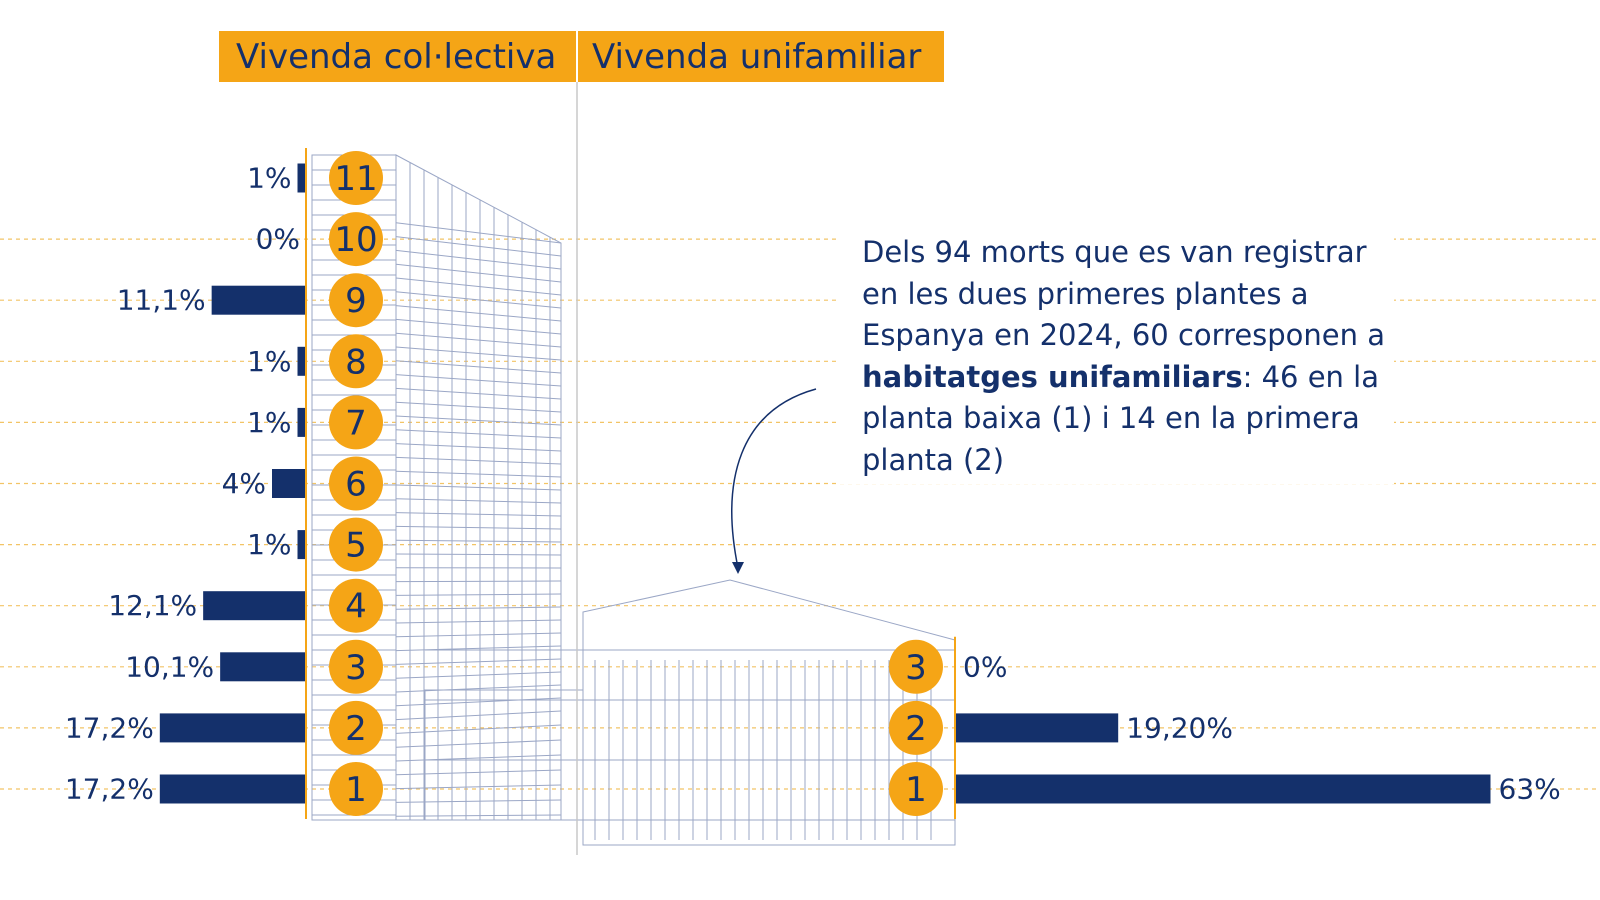 This screenshot has height=900, width=1600. Describe the element at coordinates (774, 478) in the screenshot. I see `arrow` at that location.